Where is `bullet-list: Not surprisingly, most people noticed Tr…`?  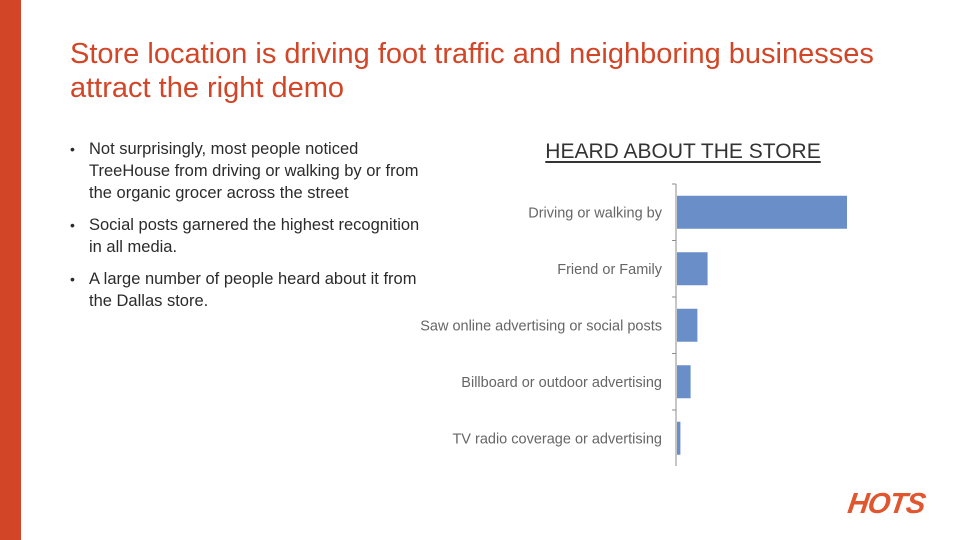 bullet-list: Not surprisingly, most people noticed Tr… is located at coordinates (250, 230).